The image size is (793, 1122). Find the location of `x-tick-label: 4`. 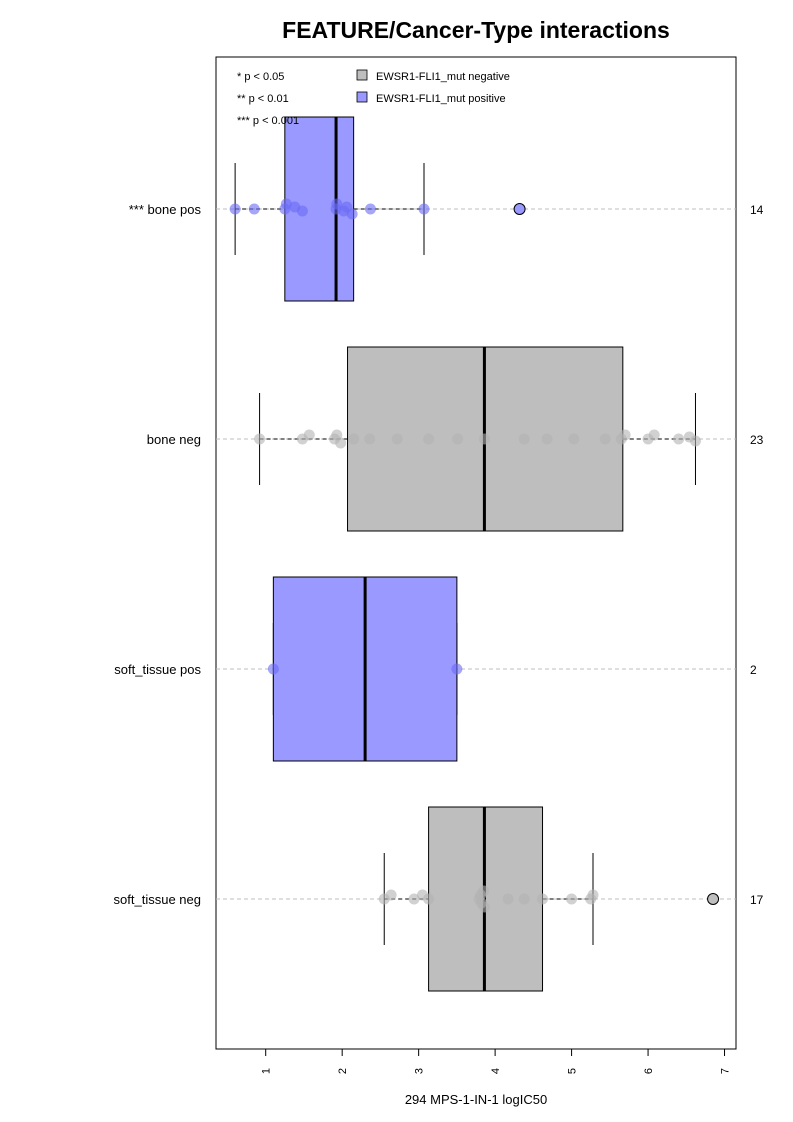

x-tick-label: 4 is located at coordinates (496, 1071).